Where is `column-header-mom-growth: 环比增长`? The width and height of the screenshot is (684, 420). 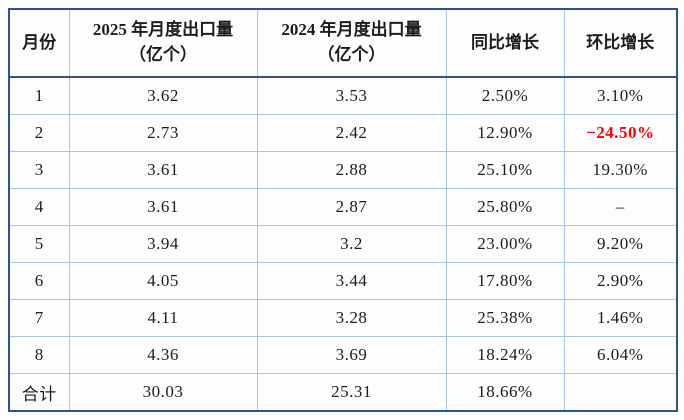
column-header-mom-growth: 环比增长 is located at coordinates (620, 43).